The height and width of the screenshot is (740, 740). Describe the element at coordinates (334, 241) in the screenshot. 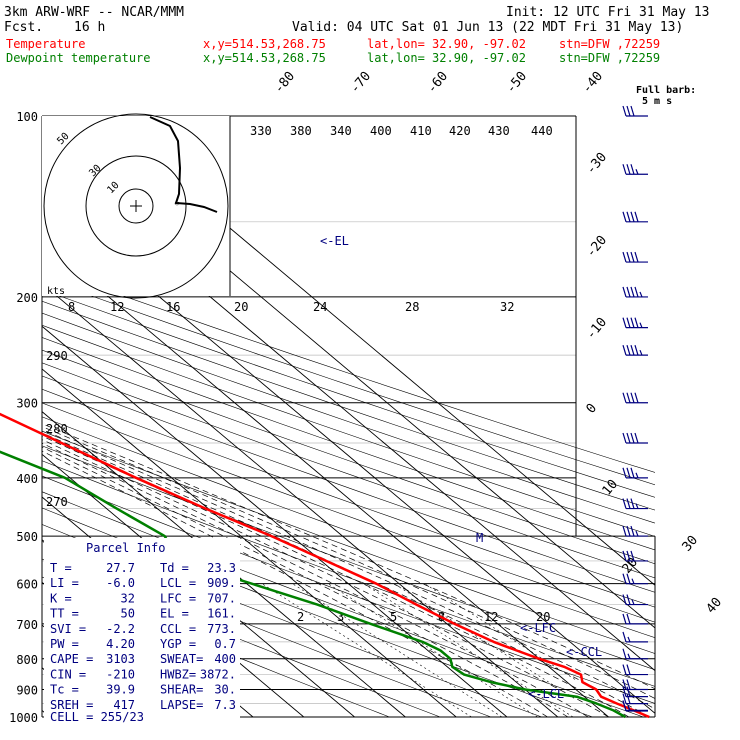

I see `sounding-annotation: <-EL` at that location.